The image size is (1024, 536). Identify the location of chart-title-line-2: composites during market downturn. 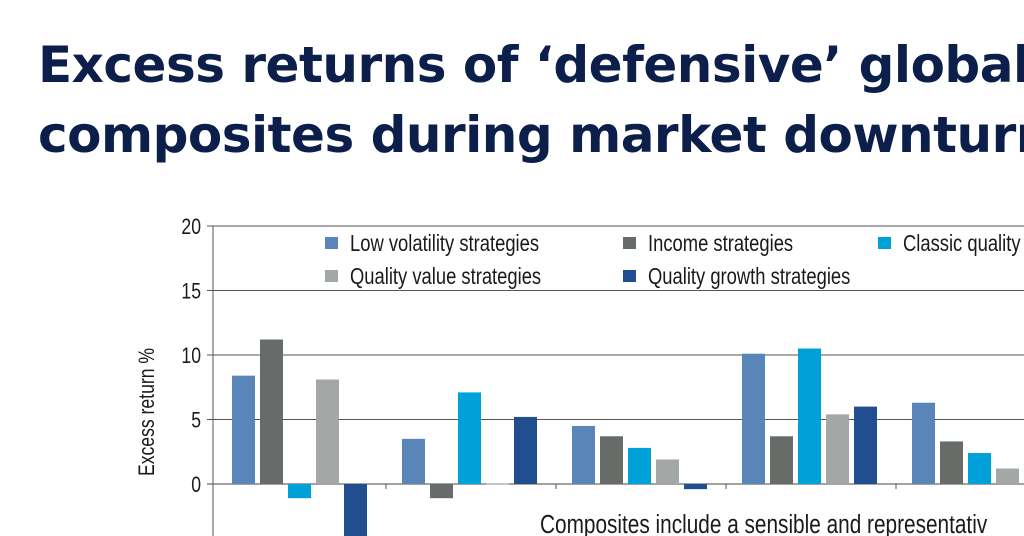
(531, 135).